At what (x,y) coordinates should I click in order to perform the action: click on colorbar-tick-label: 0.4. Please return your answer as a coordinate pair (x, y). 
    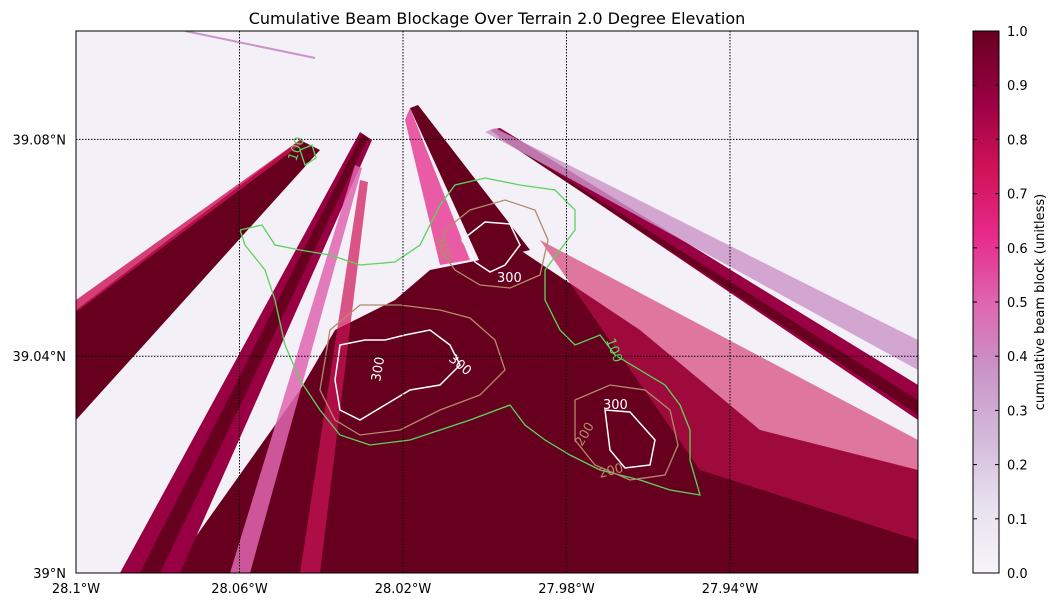
    Looking at the image, I should click on (1017, 357).